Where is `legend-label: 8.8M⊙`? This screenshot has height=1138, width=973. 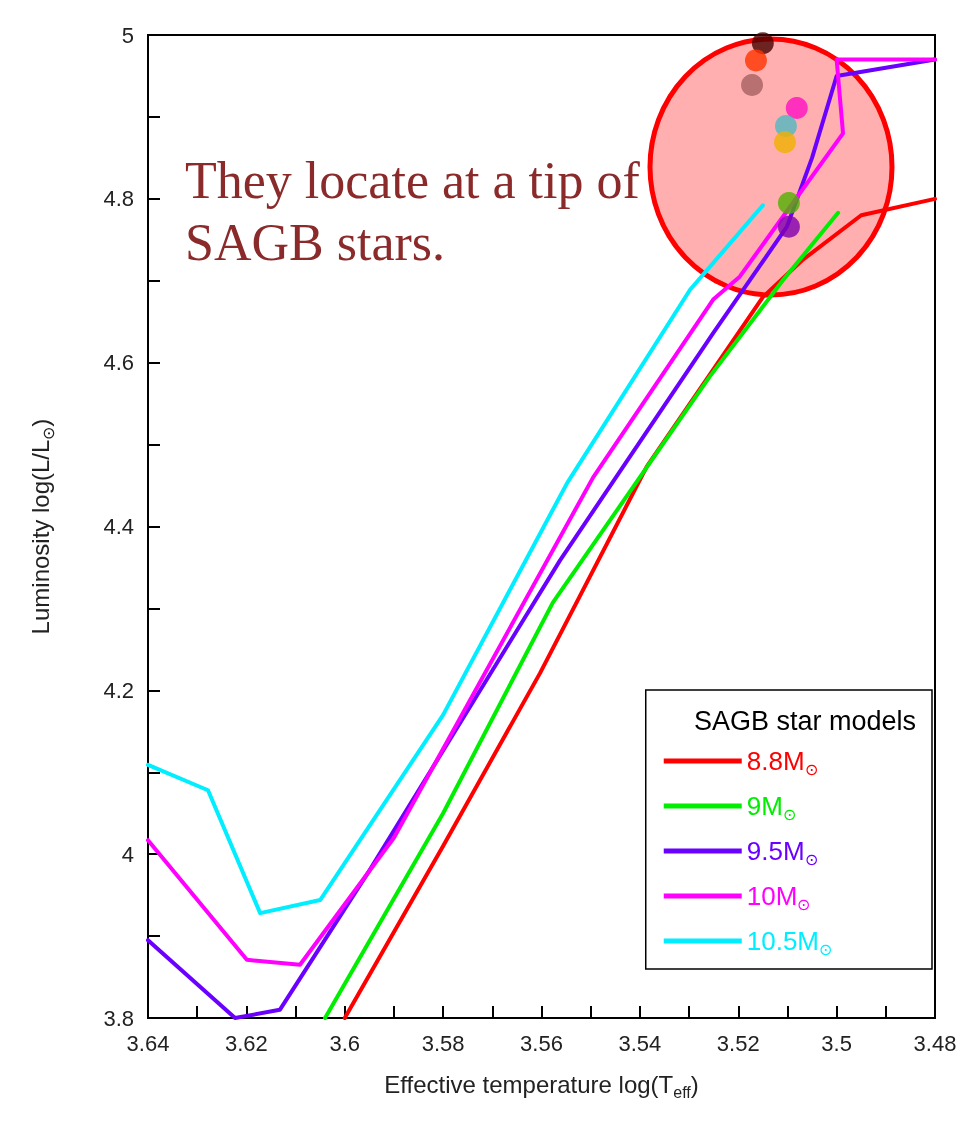
legend-label: 8.8M⊙ is located at coordinates (782, 762).